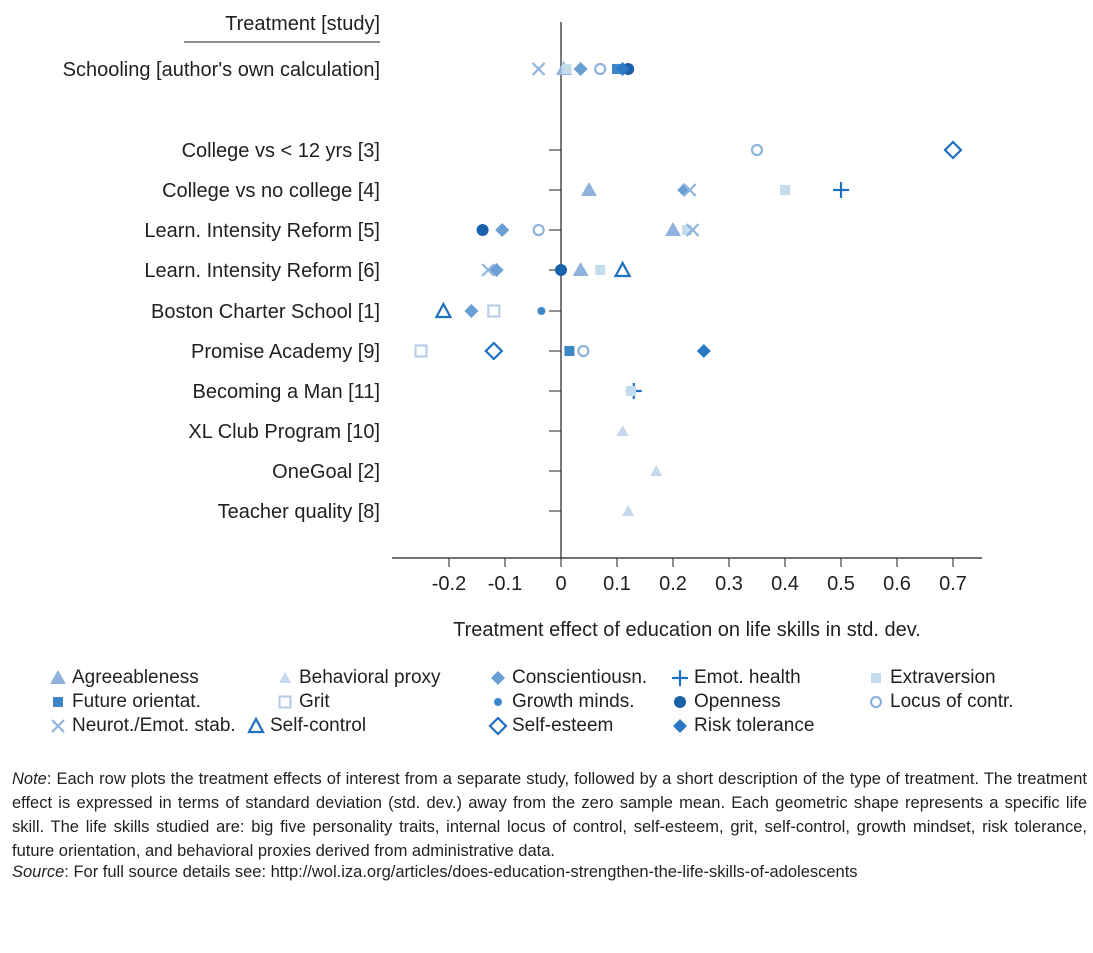  I want to click on legend-item-neurot-emot-stab: Neurot./Emot. stab., so click(142, 726).